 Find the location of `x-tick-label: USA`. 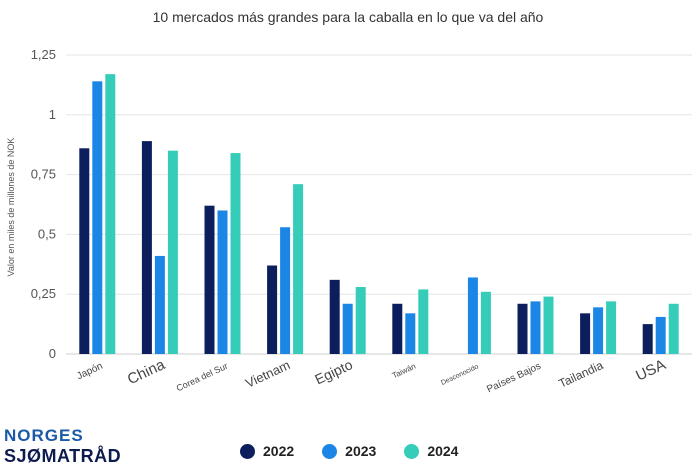

x-tick-label: USA is located at coordinates (650, 370).